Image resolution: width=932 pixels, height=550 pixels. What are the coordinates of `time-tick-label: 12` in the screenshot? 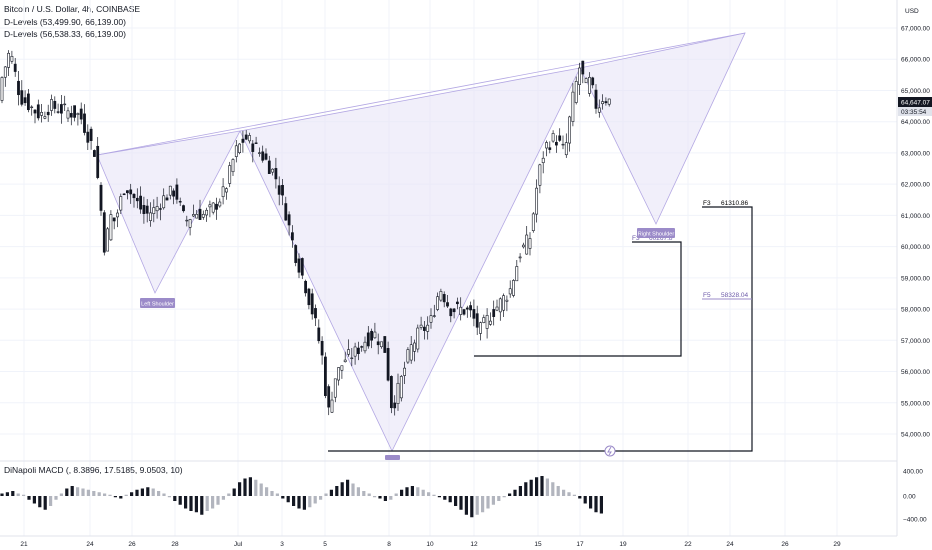 It's located at (474, 544).